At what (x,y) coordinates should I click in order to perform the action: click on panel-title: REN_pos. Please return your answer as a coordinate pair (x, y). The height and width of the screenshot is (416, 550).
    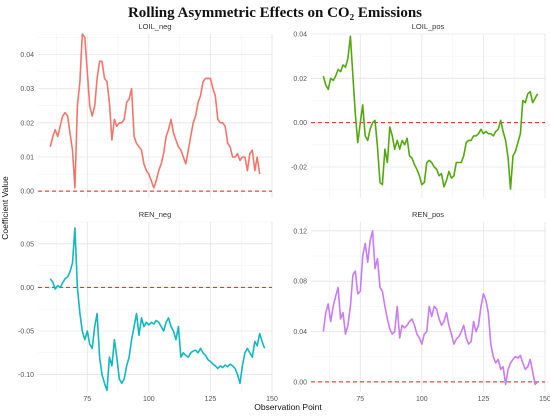
    Looking at the image, I should click on (428, 214).